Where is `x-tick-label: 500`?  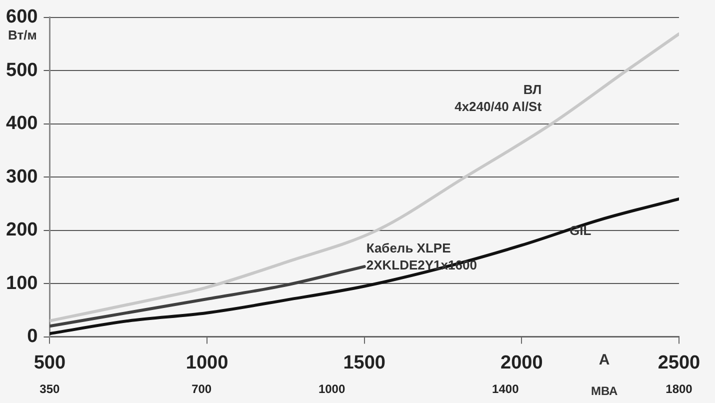 x-tick-label: 500 is located at coordinates (50, 363).